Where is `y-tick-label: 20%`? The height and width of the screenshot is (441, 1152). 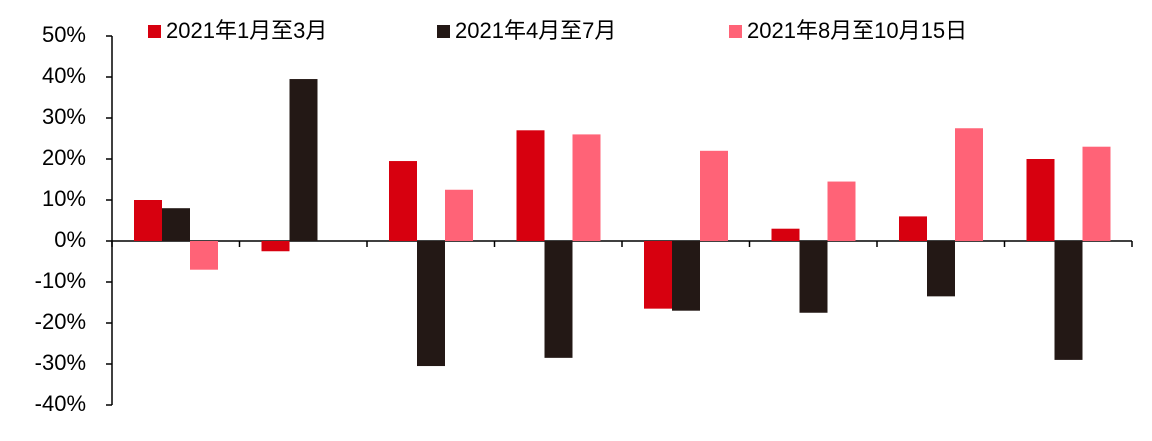 y-tick-label: 20% is located at coordinates (64, 157).